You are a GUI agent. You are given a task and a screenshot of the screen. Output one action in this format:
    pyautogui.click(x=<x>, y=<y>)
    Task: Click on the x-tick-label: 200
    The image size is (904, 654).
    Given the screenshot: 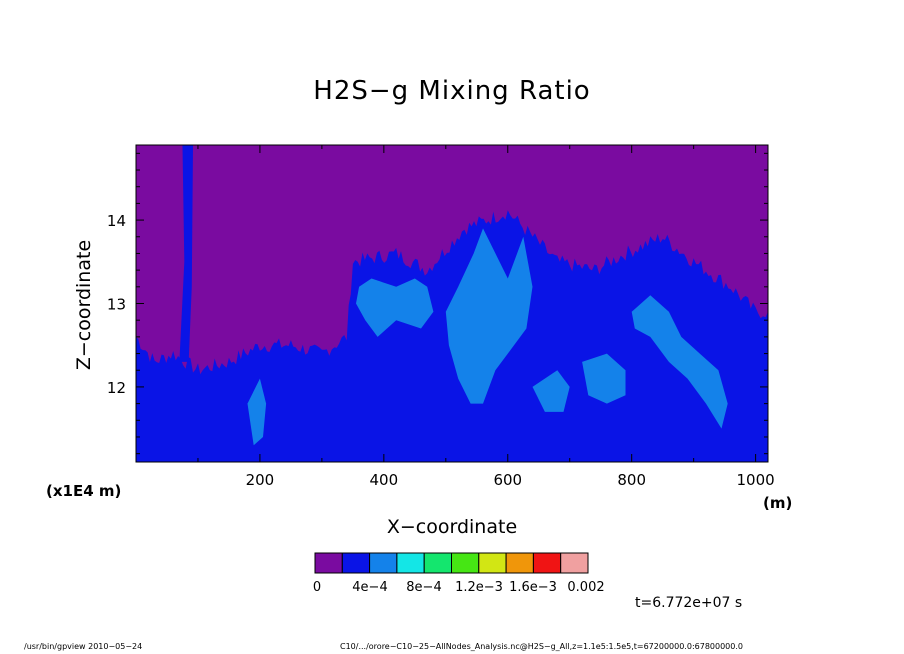 What is the action you would take?
    pyautogui.click(x=260, y=480)
    